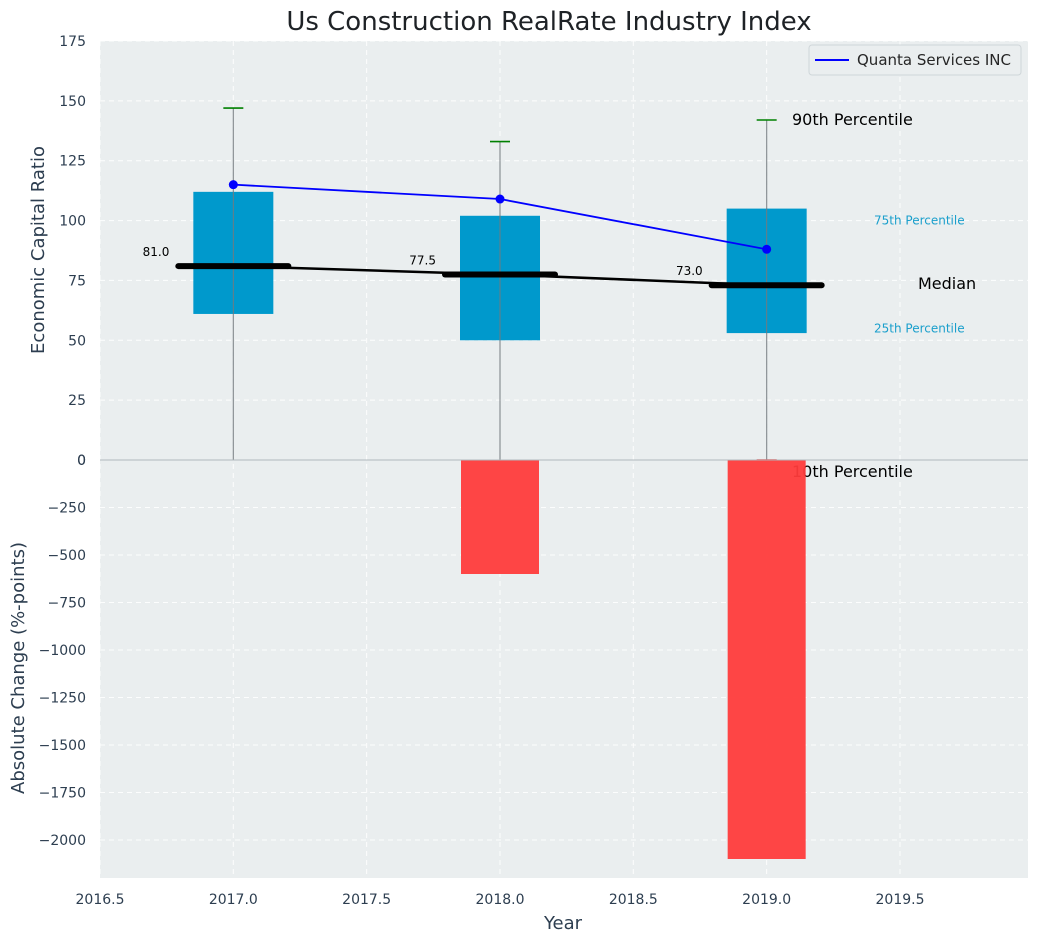 Image resolution: width=1039 pixels, height=942 pixels. I want to click on median-value-label: 77.5, so click(422, 260).